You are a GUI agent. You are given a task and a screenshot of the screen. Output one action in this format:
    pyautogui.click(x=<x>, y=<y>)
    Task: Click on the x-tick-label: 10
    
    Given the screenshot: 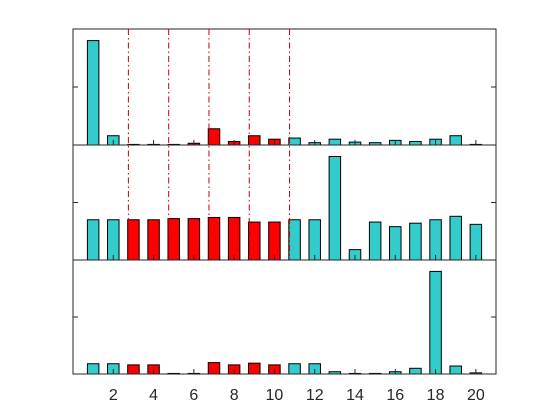 What is the action you would take?
    pyautogui.click(x=275, y=395)
    